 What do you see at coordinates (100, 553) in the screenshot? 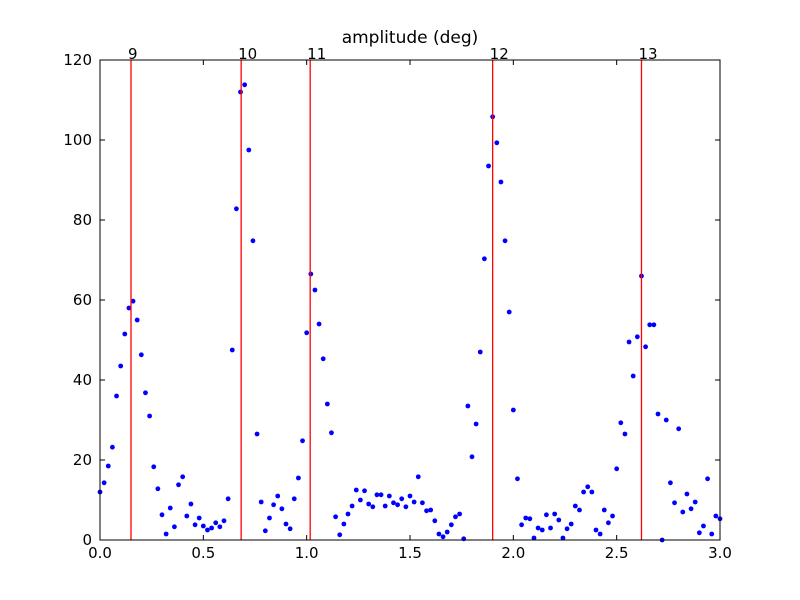
I see `x-tick-label: 0.0` at bounding box center [100, 553].